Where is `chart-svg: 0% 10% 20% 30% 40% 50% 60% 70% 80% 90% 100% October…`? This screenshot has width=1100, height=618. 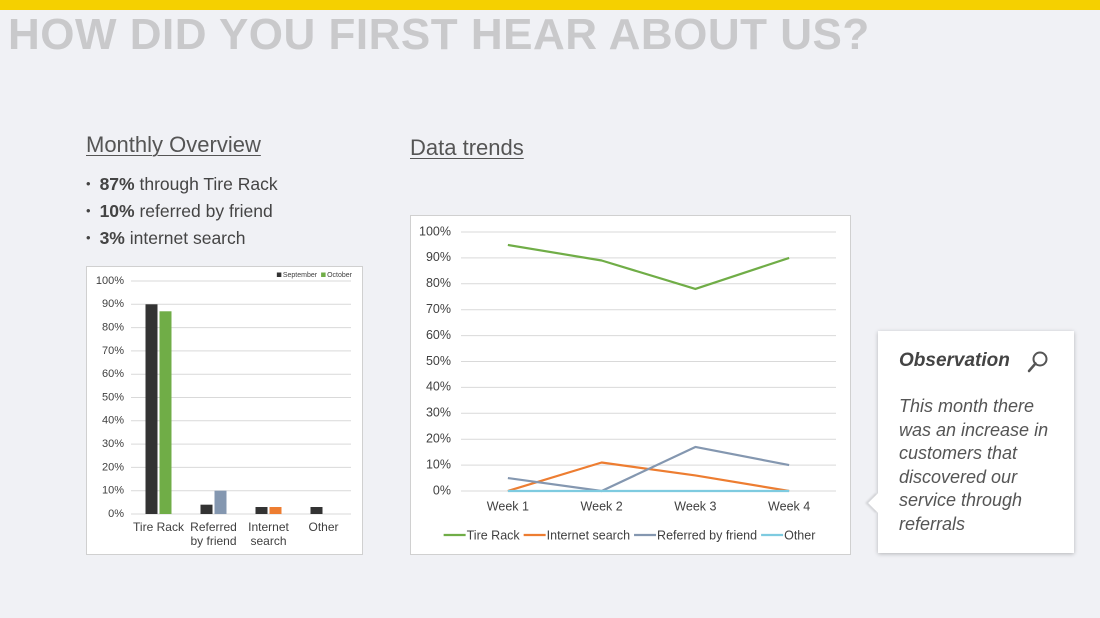
chart-svg: 0% 10% 20% 30% 40% 50% 60% 70% 80% 90% 100% October… is located at coordinates (224, 396).